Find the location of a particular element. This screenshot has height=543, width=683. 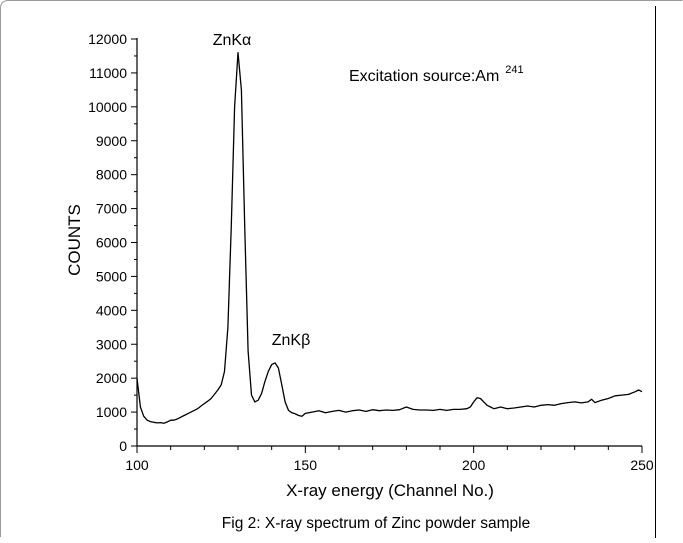

y-tick-label: 6000 is located at coordinates (111, 243).